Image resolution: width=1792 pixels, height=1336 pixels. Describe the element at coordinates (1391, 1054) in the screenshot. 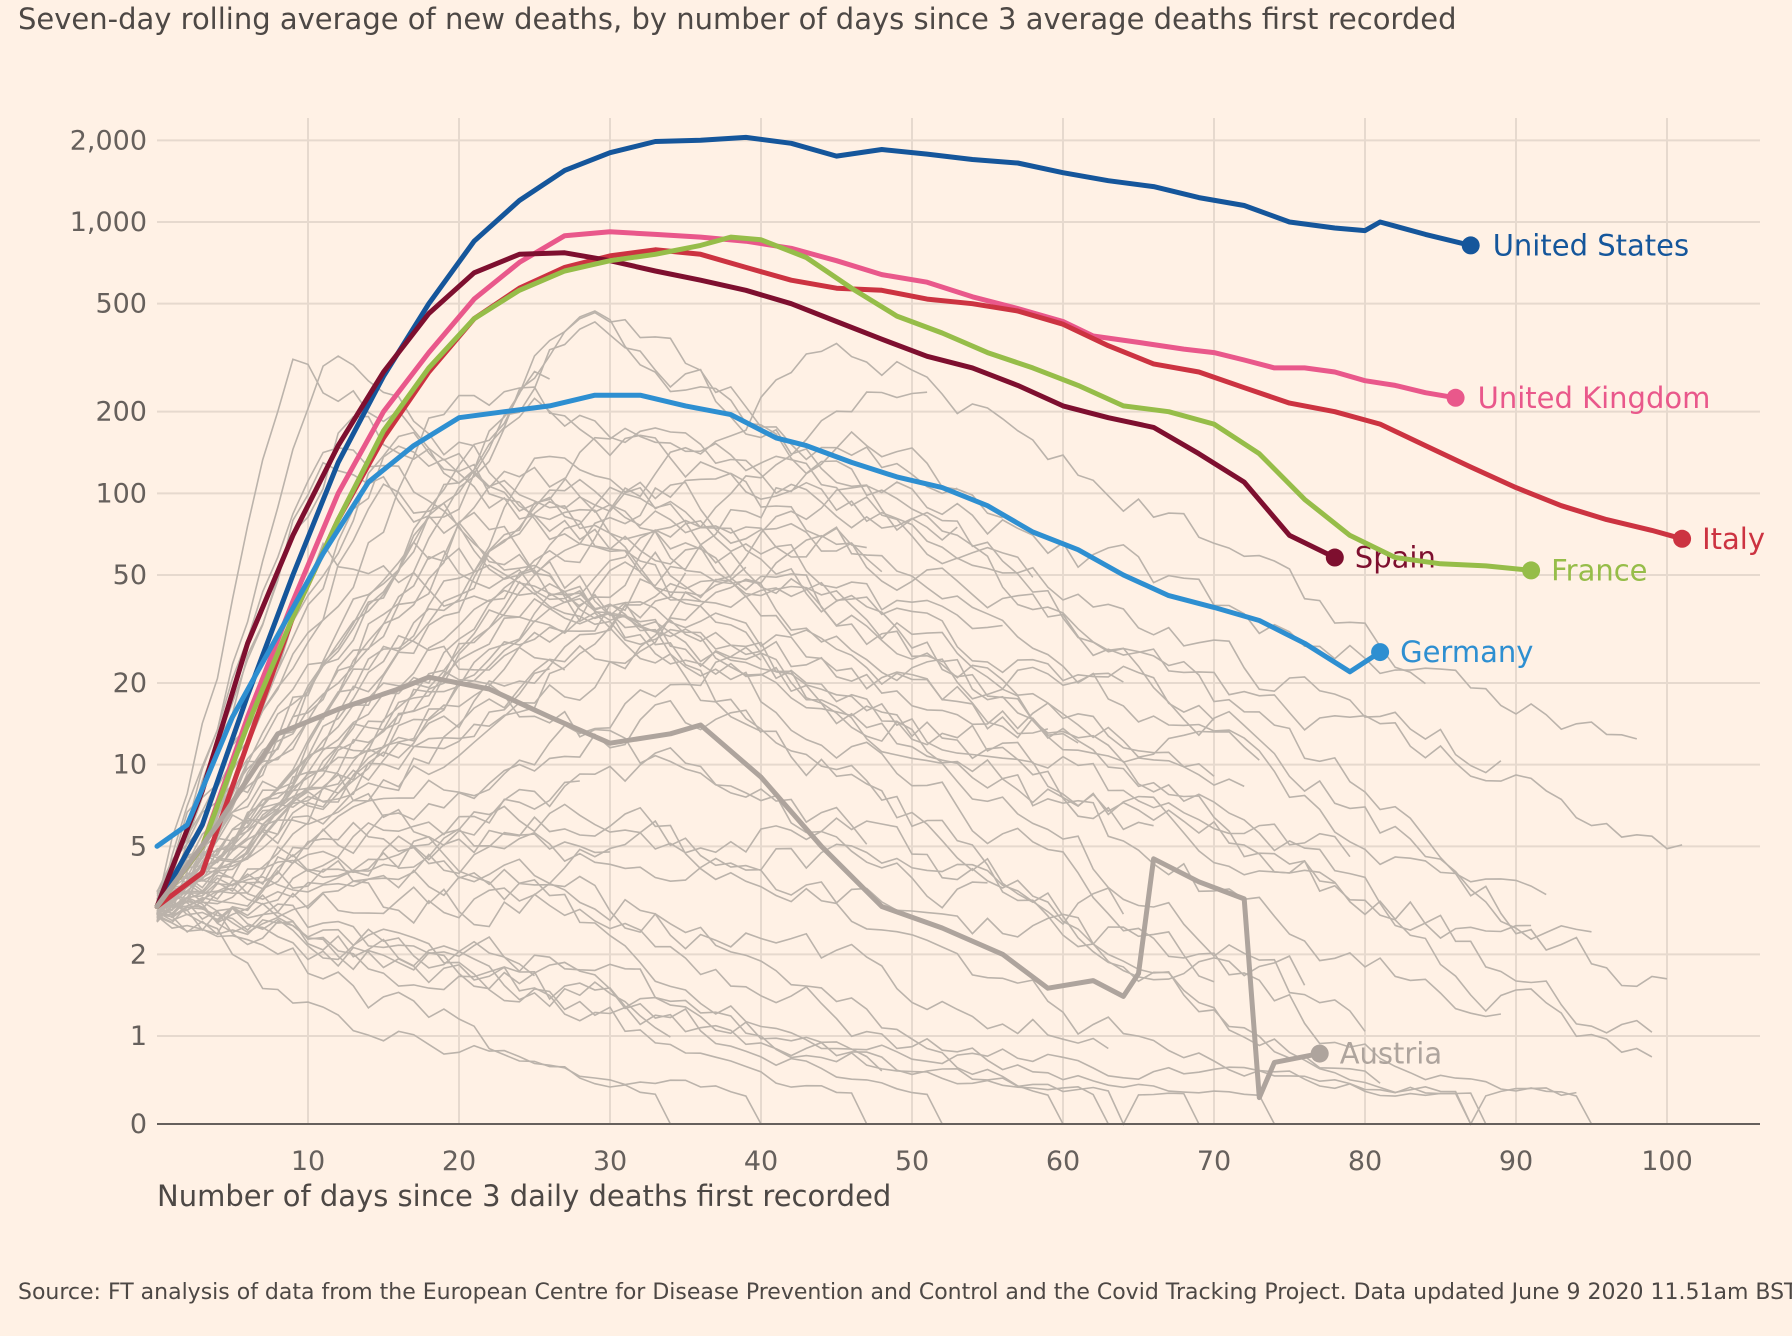

I see `series-label: Austria` at that location.